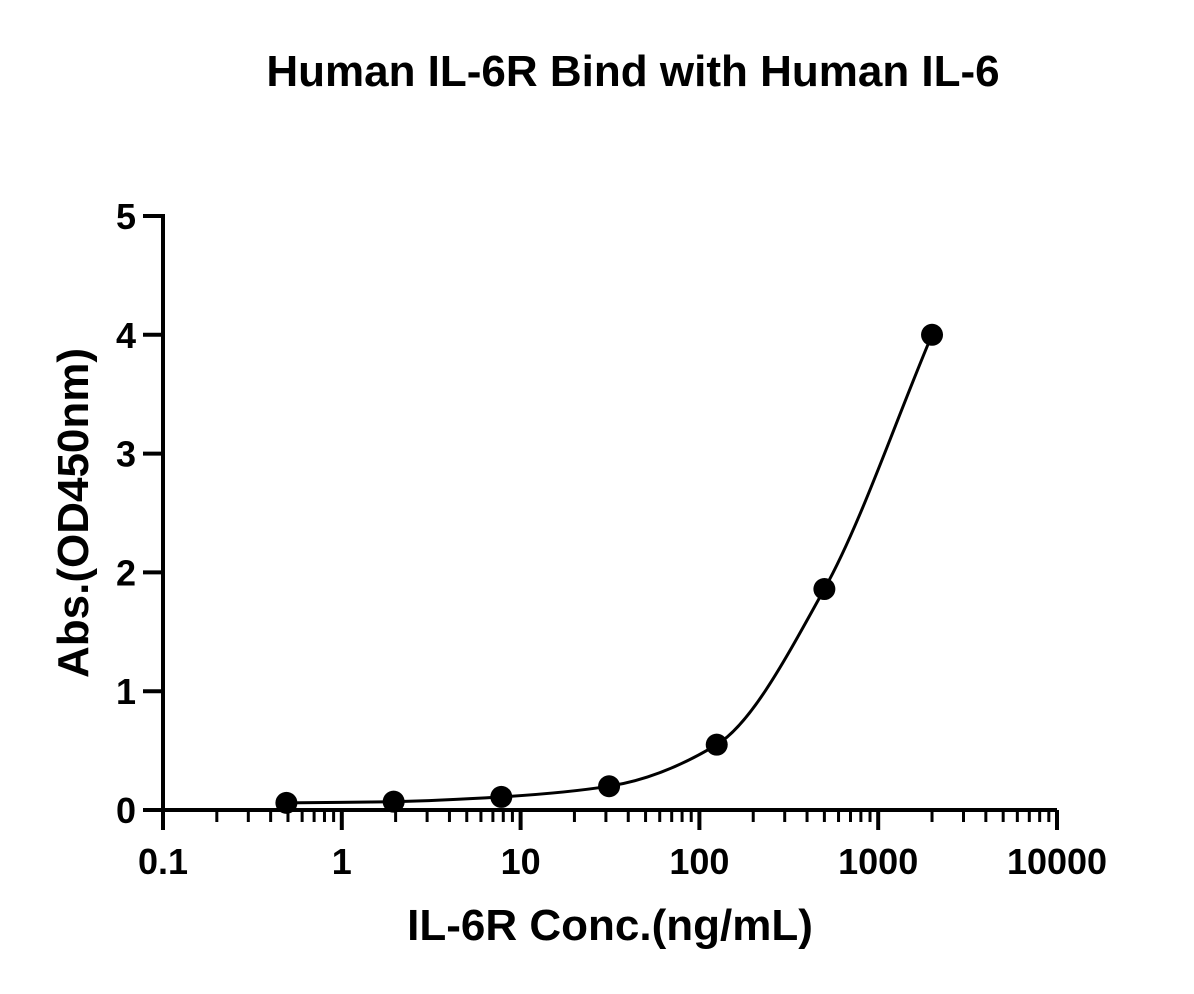  Describe the element at coordinates (126, 454) in the screenshot. I see `y-tick-label: 3` at that location.